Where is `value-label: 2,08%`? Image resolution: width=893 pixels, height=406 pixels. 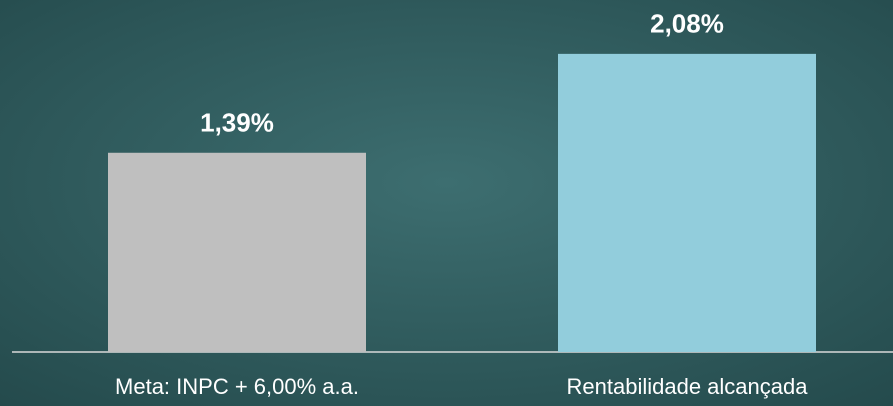
value-label: 2,08% is located at coordinates (687, 24).